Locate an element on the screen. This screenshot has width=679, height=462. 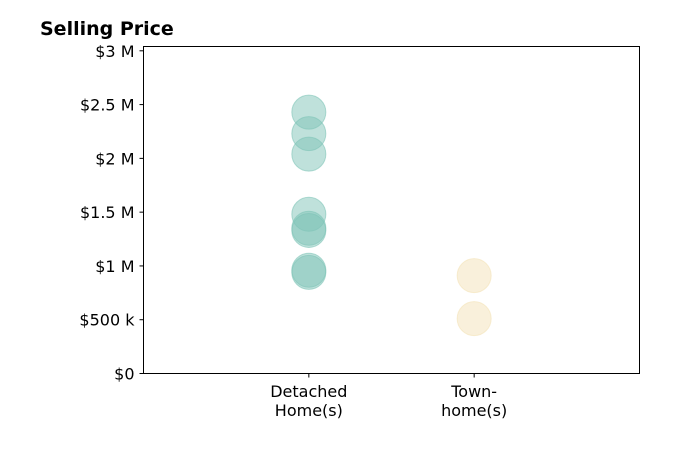
y-tick-label: $2 M is located at coordinates (114, 158).